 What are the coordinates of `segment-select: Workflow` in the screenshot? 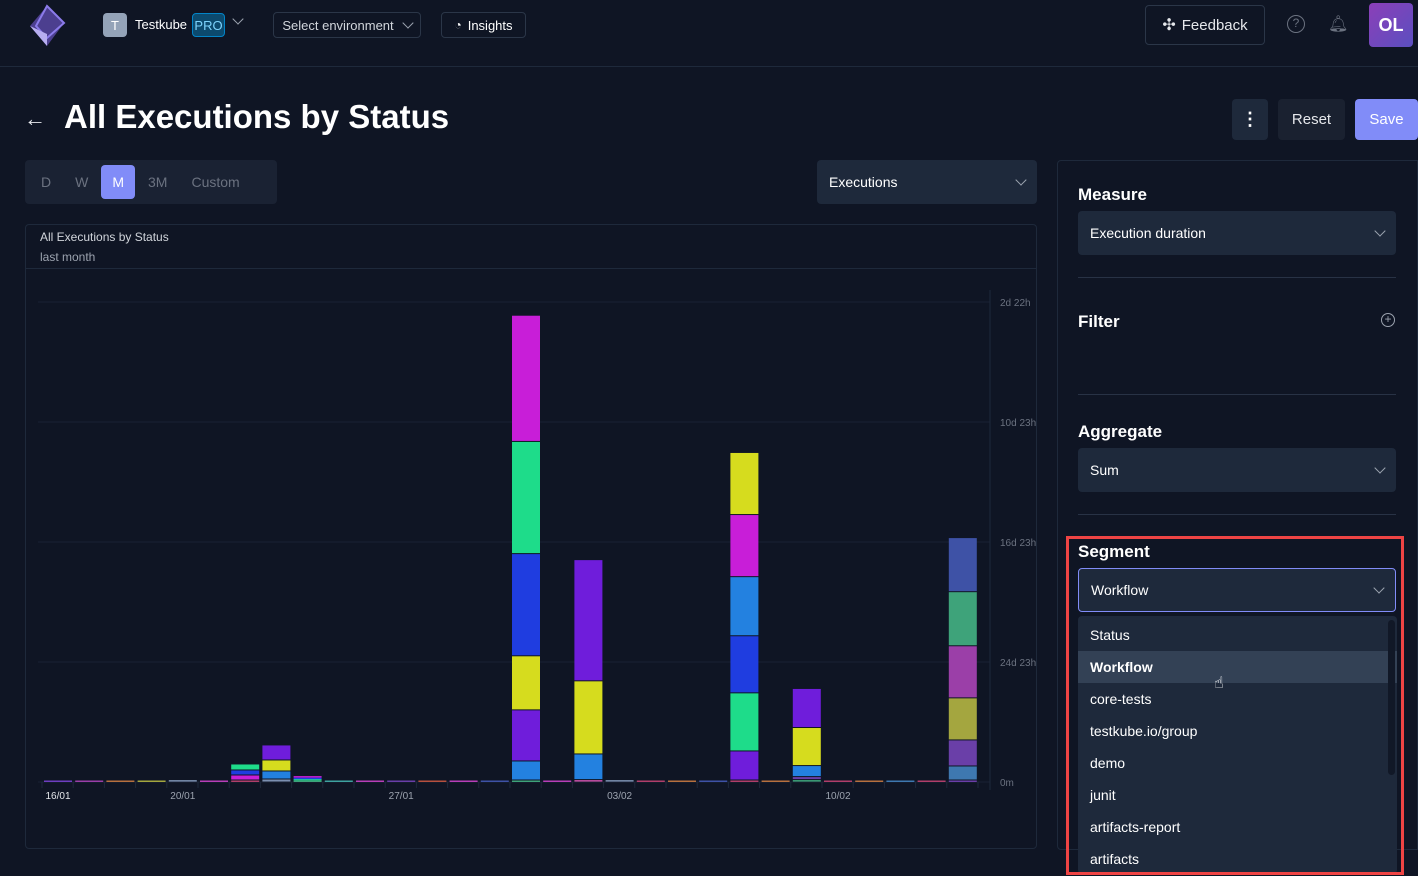 It's located at (1237, 590).